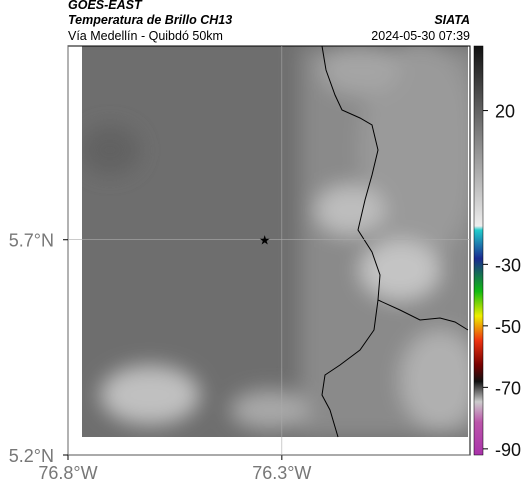 The height and width of the screenshot is (491, 526). What do you see at coordinates (505, 112) in the screenshot?
I see `colorbar-tick-label: 20` at bounding box center [505, 112].